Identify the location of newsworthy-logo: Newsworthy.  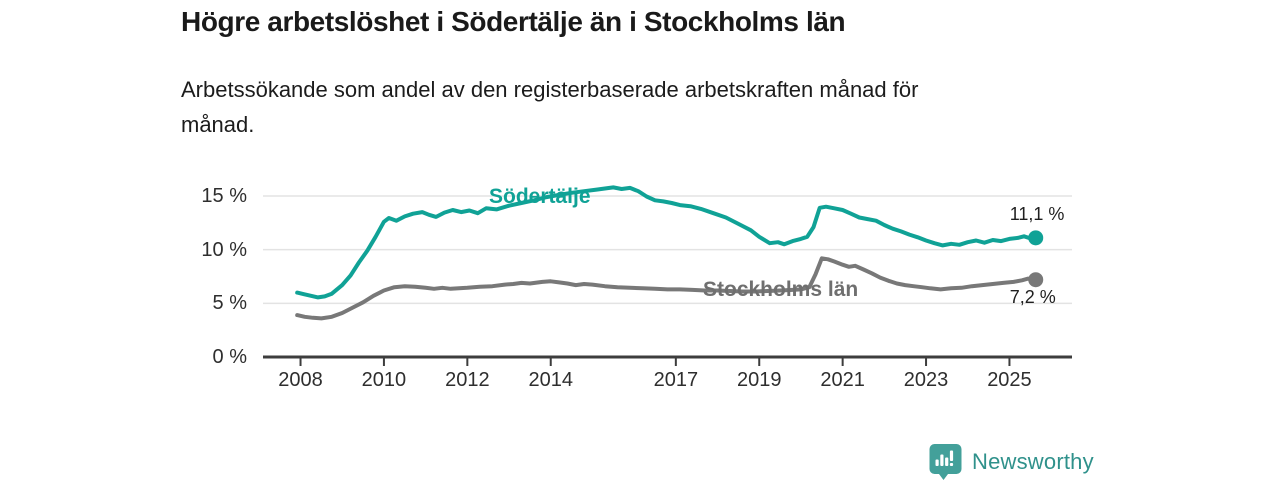
(1011, 461).